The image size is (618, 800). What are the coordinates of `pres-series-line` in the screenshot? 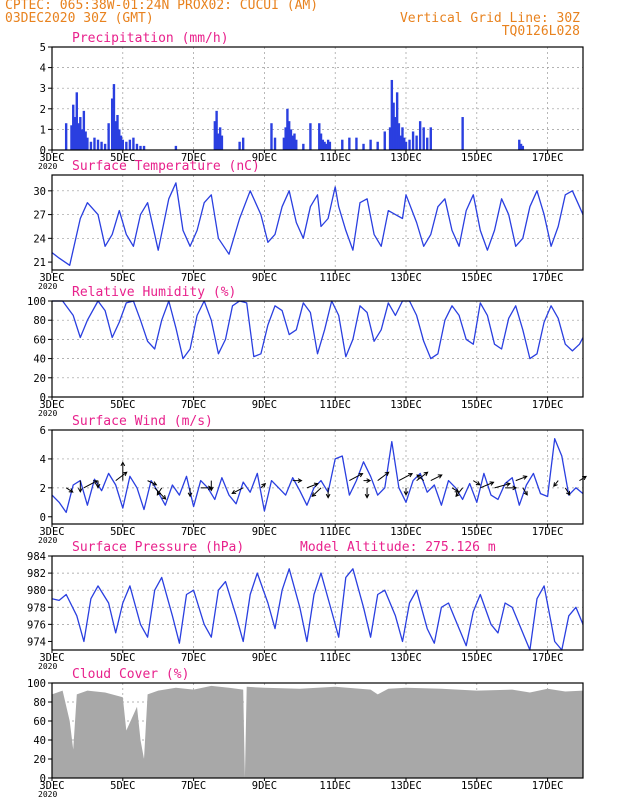 It's located at (317, 609).